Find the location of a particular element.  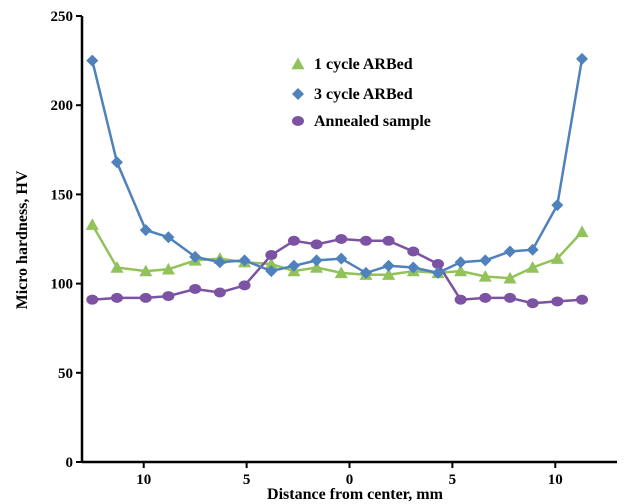

x-tick-label: 0 is located at coordinates (350, 480).